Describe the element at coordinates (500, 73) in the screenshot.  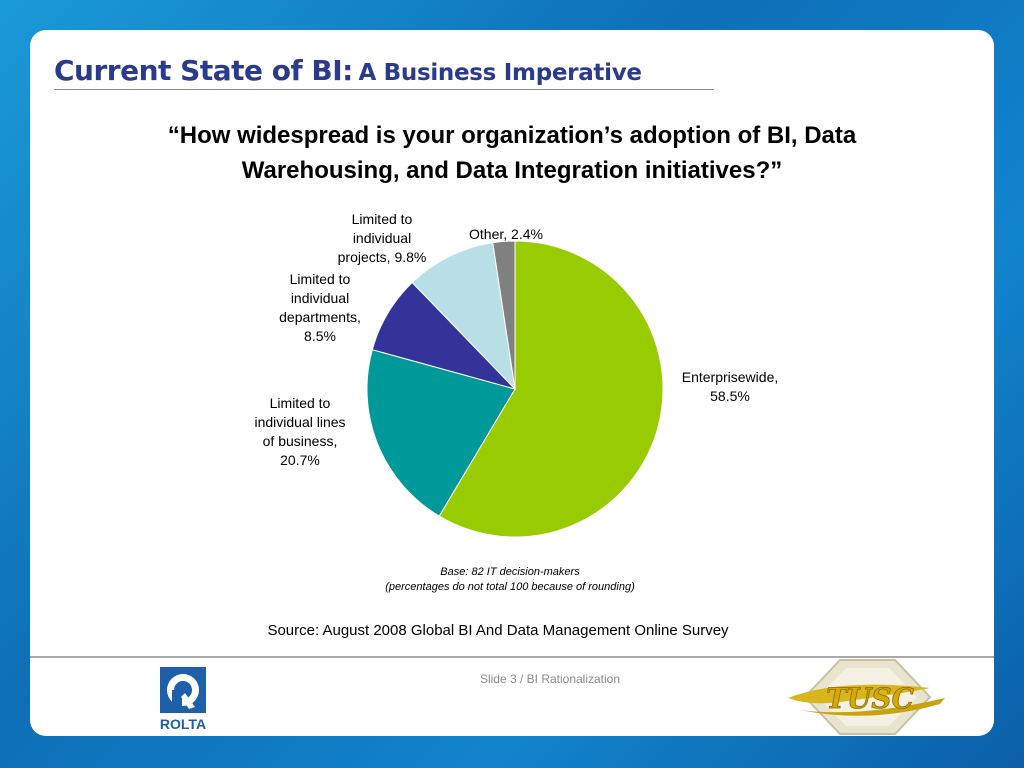
I see `slide-title-sub: A Business Imperative` at that location.